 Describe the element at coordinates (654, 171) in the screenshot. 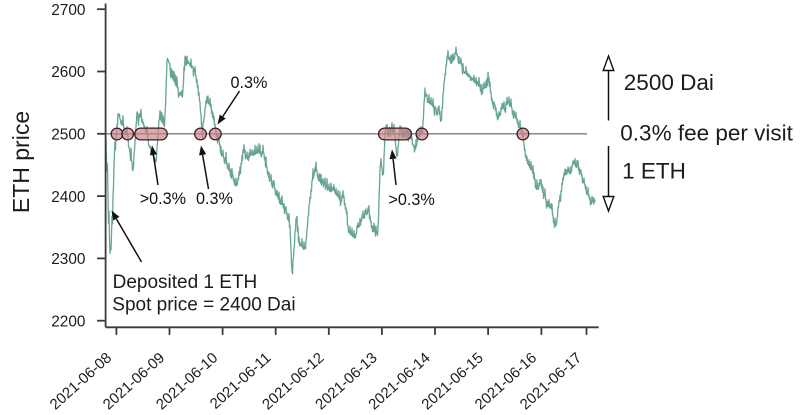

I see `svg-text: 1 ETH` at that location.